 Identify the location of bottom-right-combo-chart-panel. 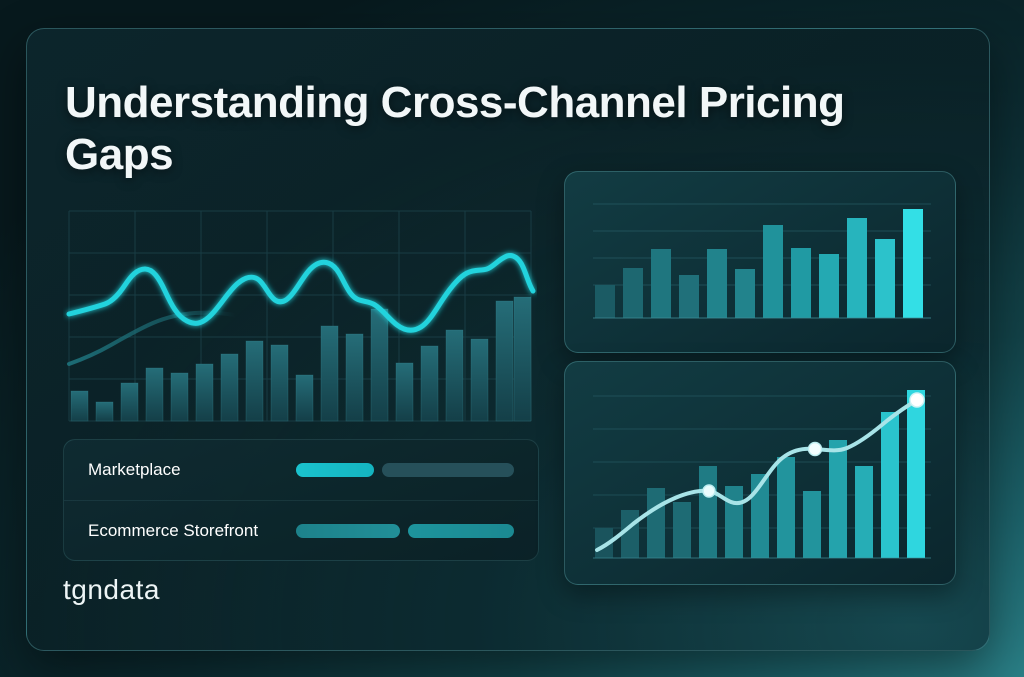
(760, 473).